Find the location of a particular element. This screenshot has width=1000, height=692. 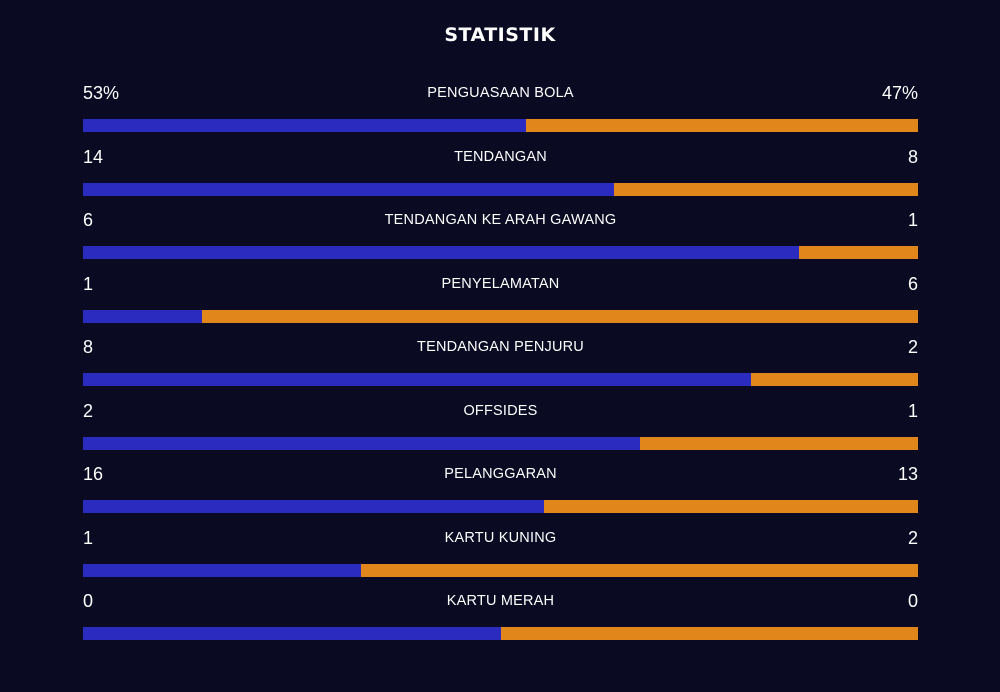

stat-label: KARTU KUNING is located at coordinates (500, 537).